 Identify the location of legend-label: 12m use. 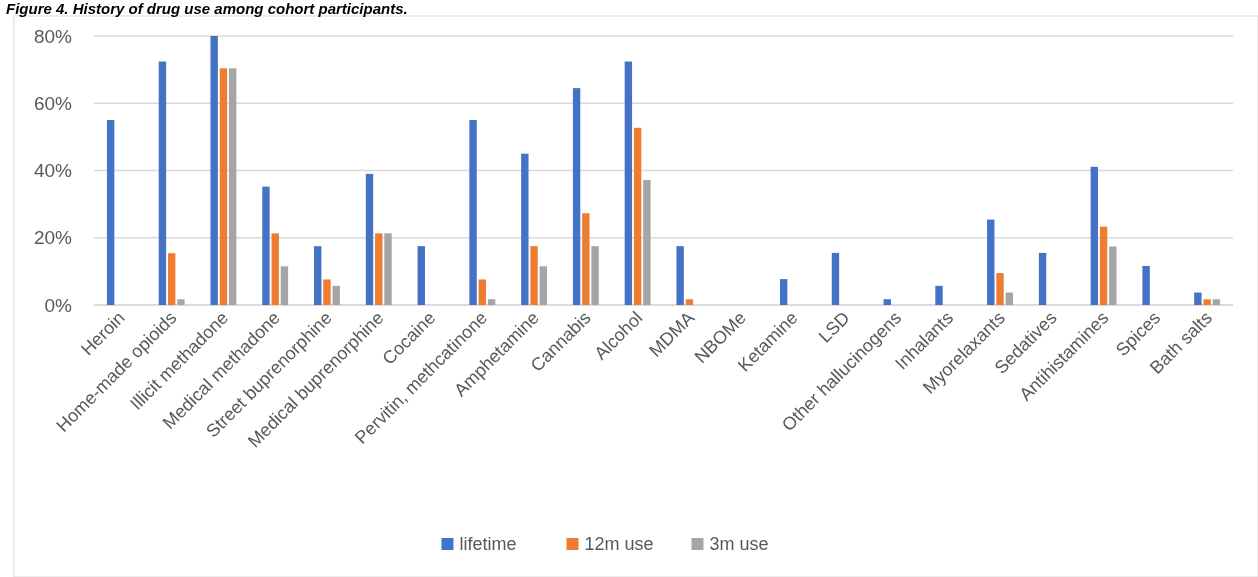
(619, 544).